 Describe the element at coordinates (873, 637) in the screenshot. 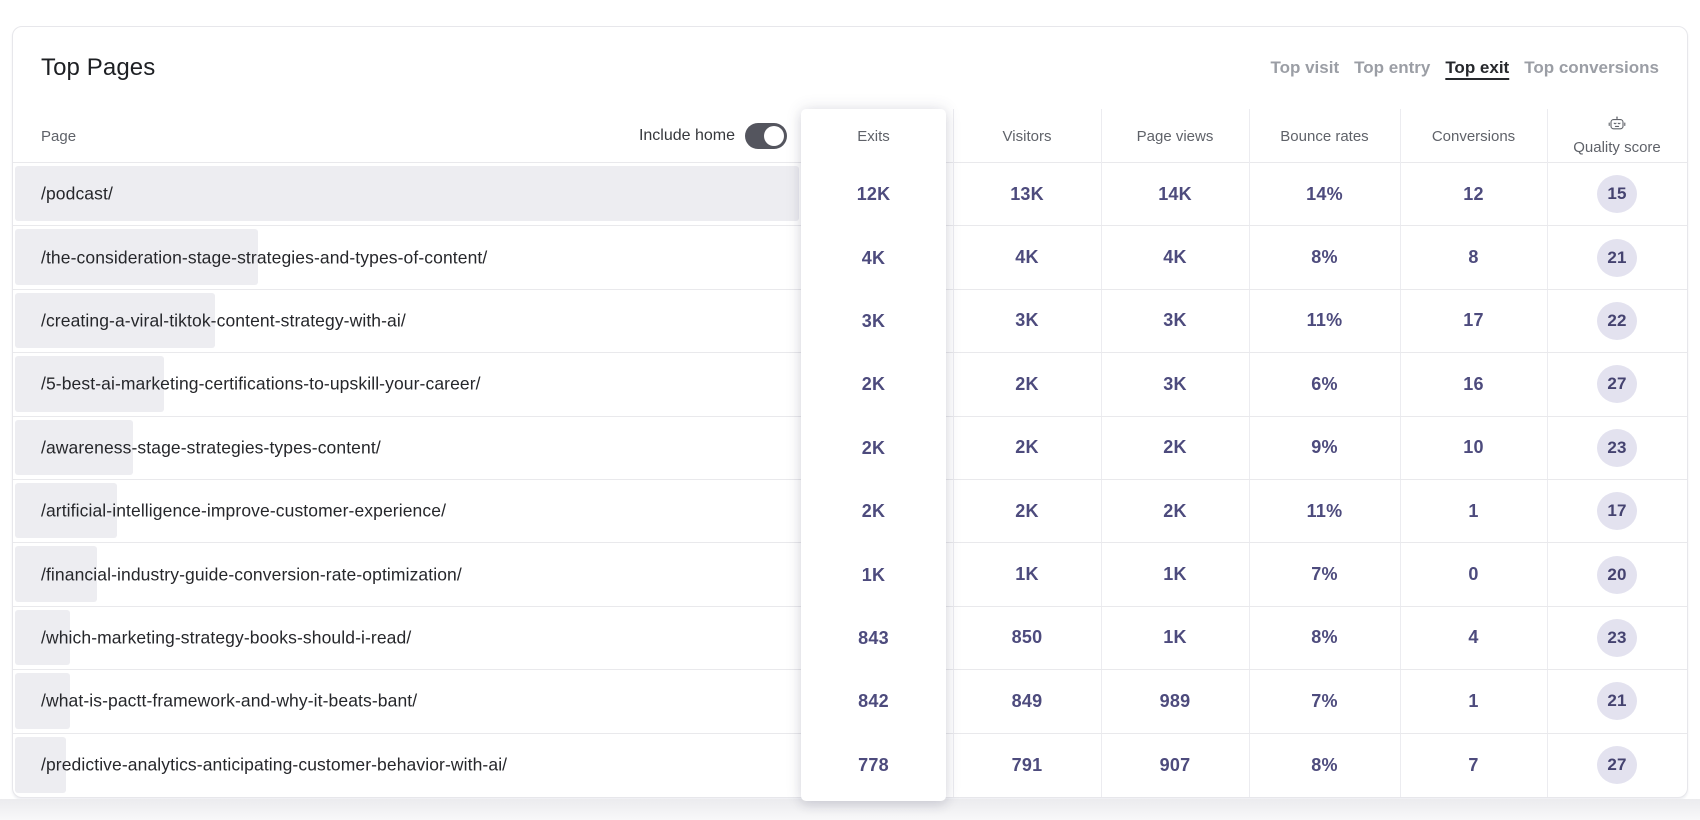

I see `exits-value: 843` at that location.